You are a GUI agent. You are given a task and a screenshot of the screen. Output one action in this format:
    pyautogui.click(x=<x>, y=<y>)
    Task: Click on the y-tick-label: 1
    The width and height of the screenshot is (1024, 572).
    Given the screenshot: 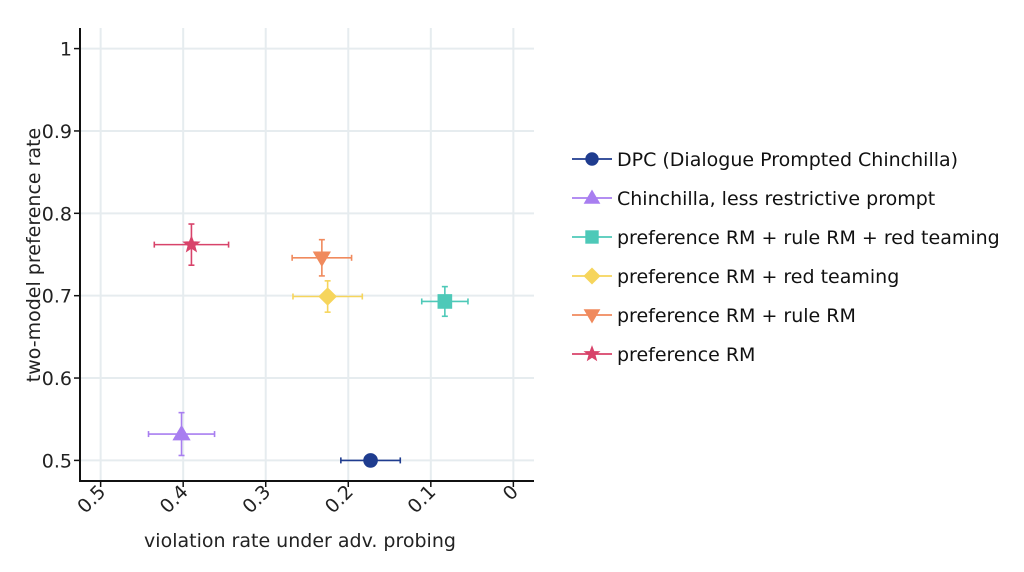 What is the action you would take?
    pyautogui.click(x=66, y=50)
    